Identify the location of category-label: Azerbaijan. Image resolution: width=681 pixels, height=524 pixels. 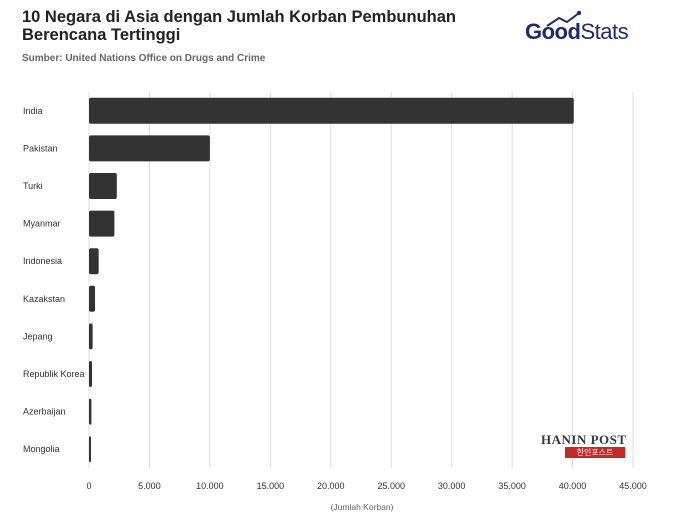
(44, 412).